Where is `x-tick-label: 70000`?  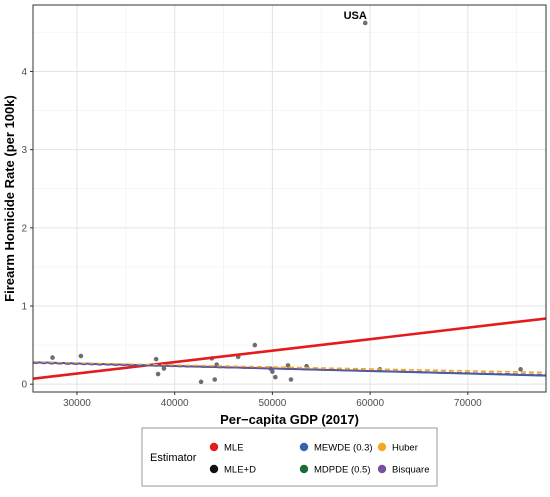 x-tick-label: 70000 is located at coordinates (468, 403).